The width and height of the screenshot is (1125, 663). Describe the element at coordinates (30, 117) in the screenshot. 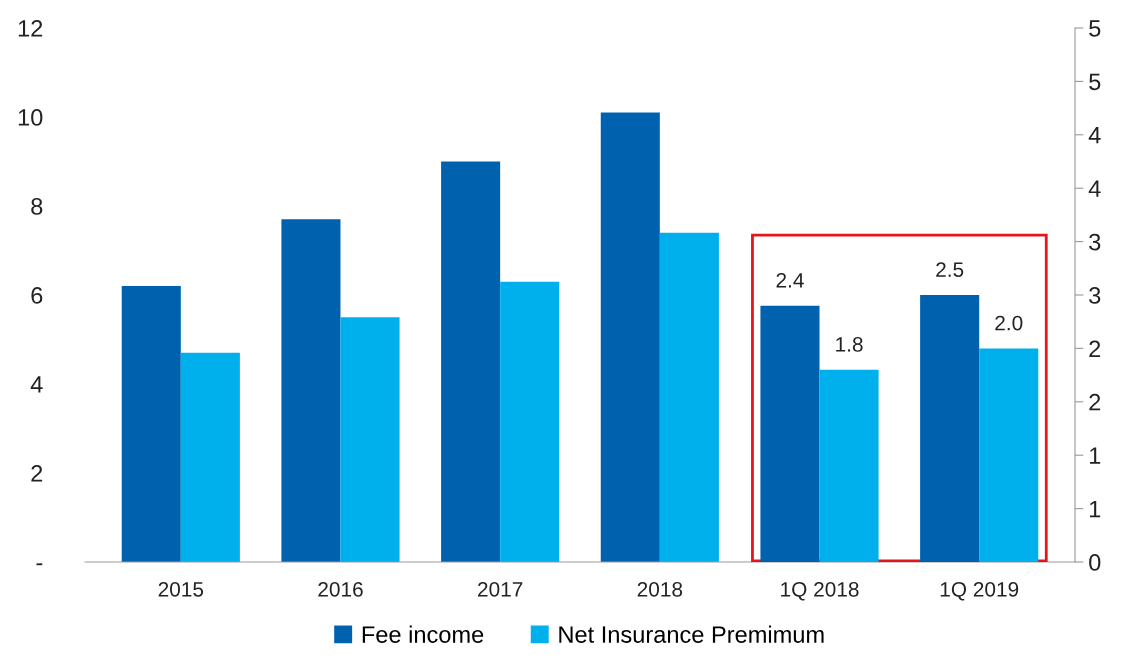

I see `y-tick-label: 10` at that location.